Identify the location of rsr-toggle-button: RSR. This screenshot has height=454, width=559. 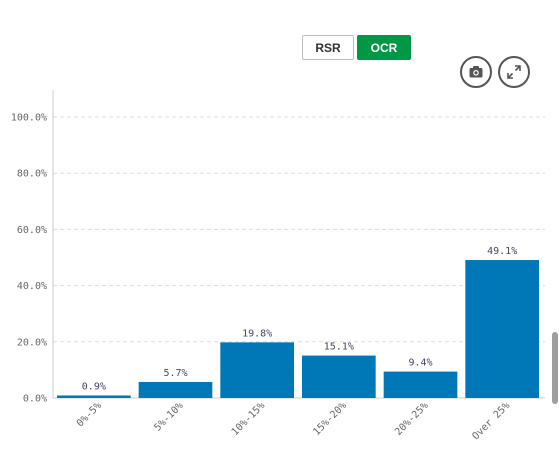
(328, 47).